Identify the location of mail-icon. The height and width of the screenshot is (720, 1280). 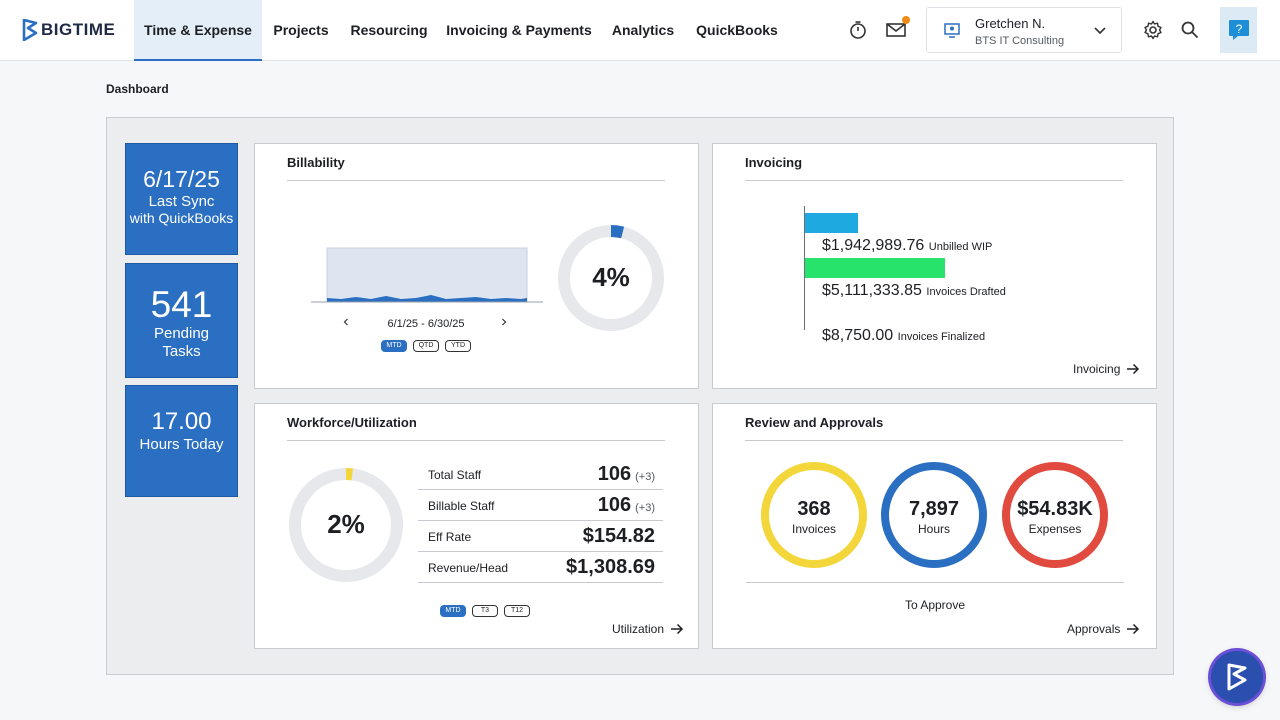
(896, 30).